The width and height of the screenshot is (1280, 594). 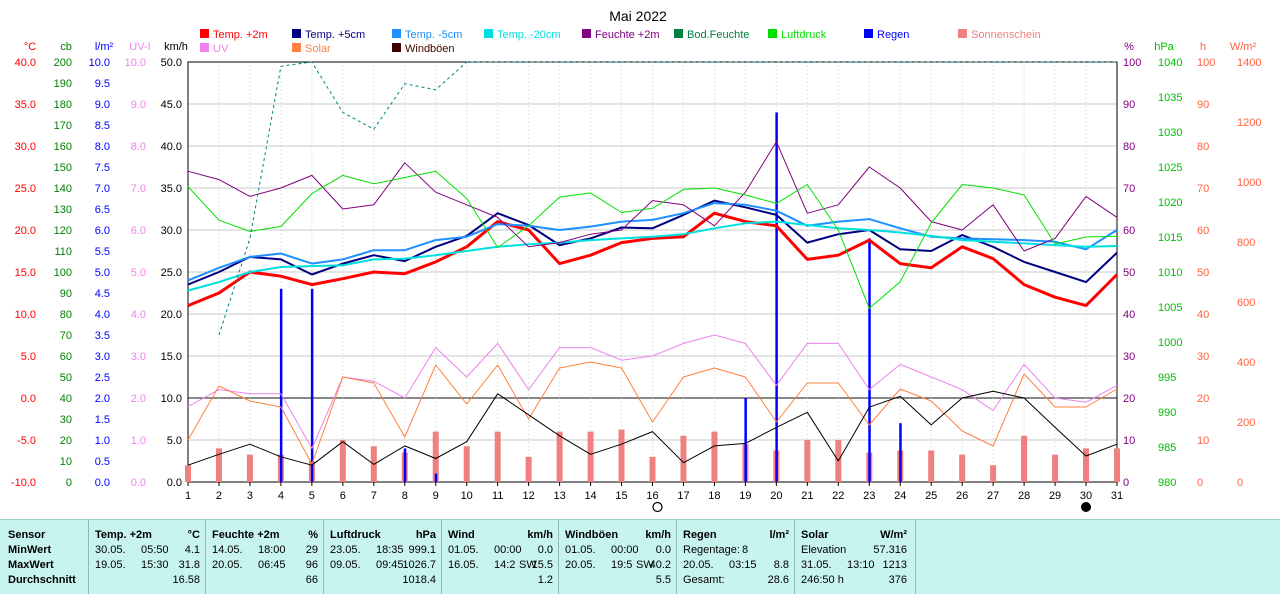 What do you see at coordinates (436, 496) in the screenshot?
I see `tick-day: 9` at bounding box center [436, 496].